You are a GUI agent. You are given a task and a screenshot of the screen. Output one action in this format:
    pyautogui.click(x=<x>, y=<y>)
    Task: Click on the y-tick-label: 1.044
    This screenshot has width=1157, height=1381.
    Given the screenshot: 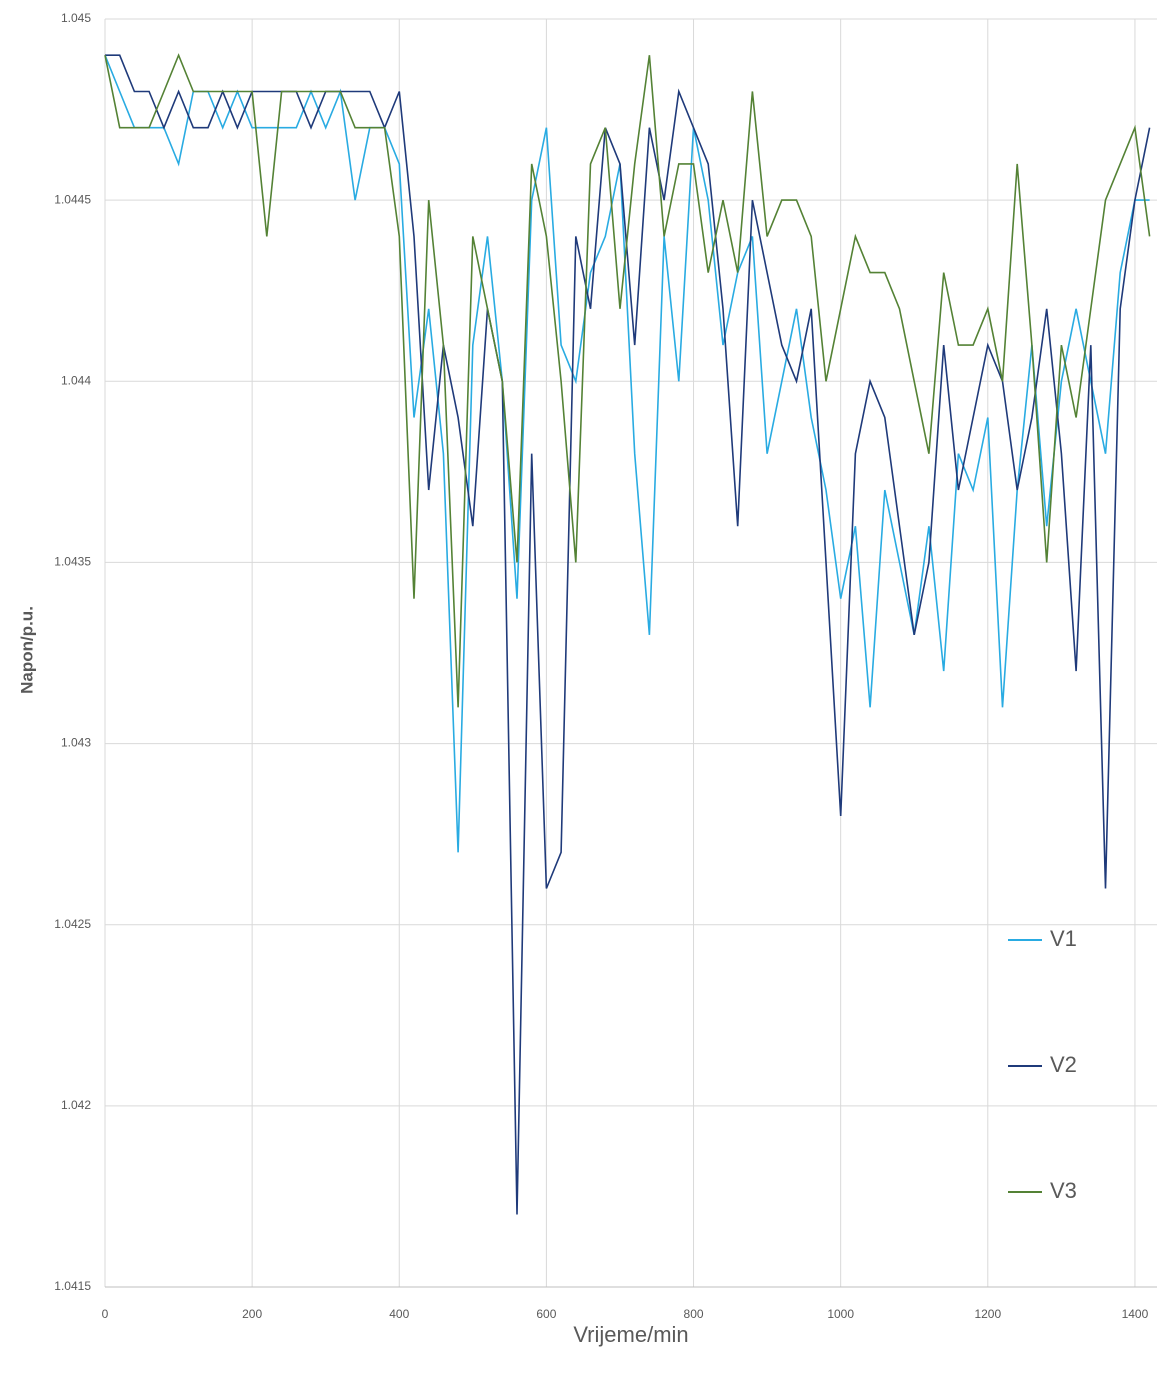 What is the action you would take?
    pyautogui.click(x=76, y=380)
    